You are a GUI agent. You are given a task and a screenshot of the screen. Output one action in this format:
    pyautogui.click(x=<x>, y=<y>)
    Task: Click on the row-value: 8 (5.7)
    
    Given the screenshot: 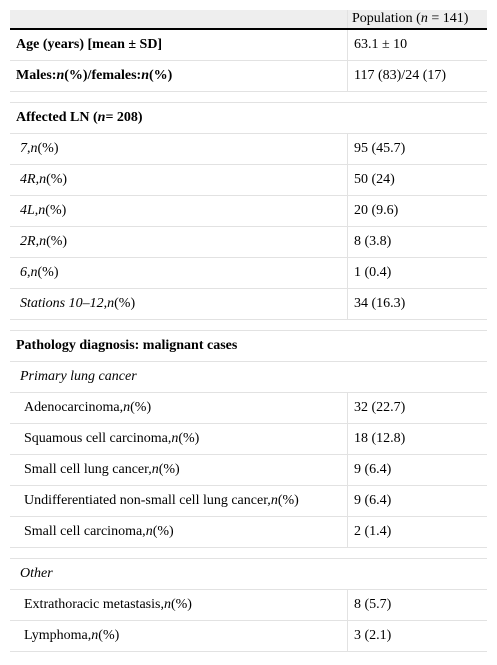 What is the action you would take?
    pyautogui.click(x=373, y=604)
    